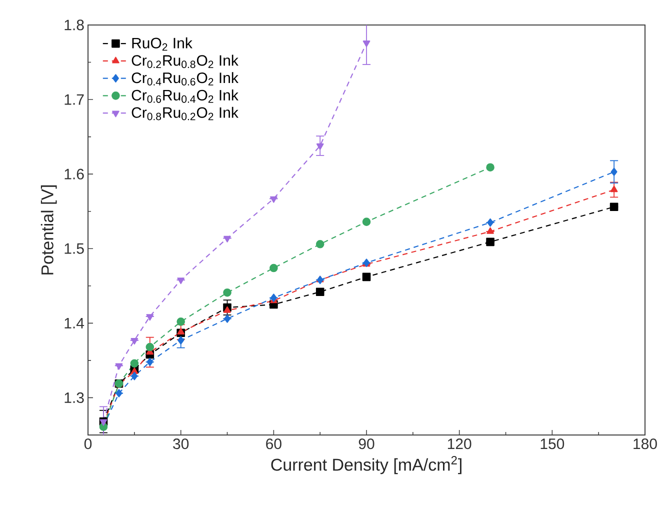 This screenshot has height=510, width=668. What do you see at coordinates (48, 229) in the screenshot?
I see `y-axis-title: Potential [V]` at bounding box center [48, 229].